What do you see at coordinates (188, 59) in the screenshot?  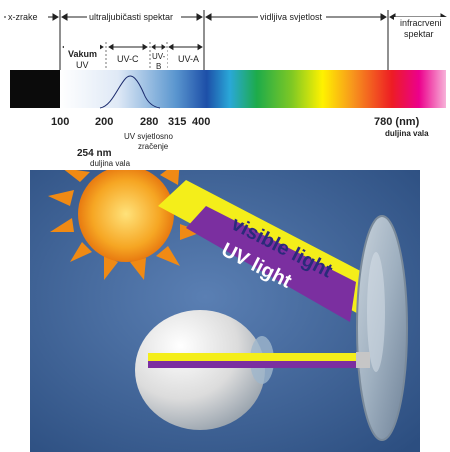 I see `uva-label: UV-A` at bounding box center [188, 59].